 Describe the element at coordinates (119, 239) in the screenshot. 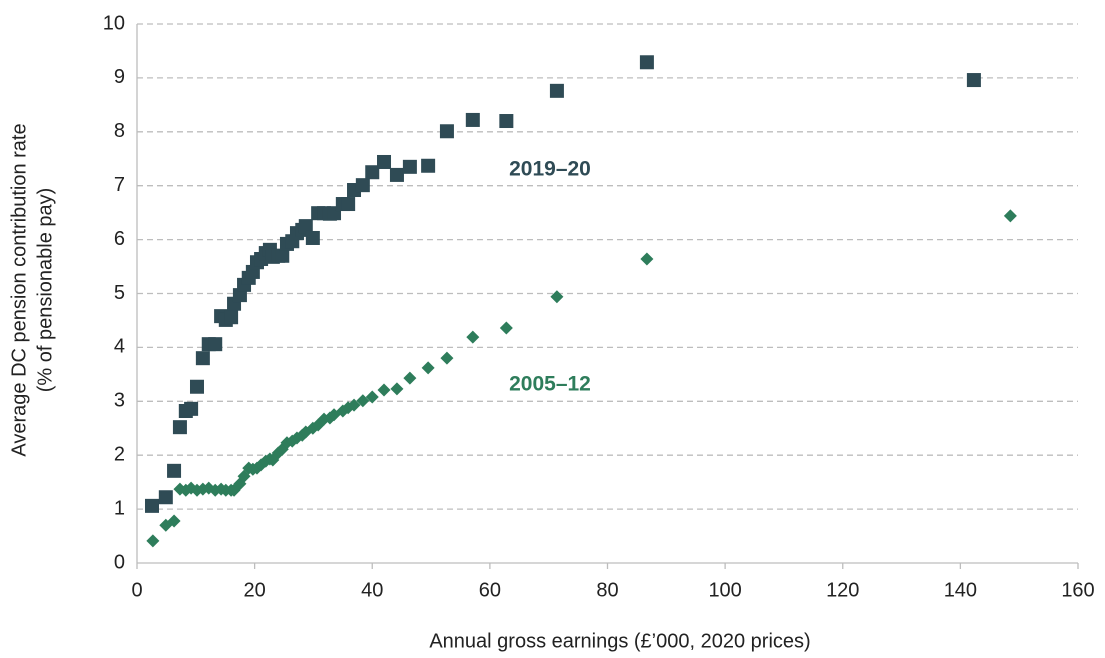

I see `y-tick-label: 6` at that location.